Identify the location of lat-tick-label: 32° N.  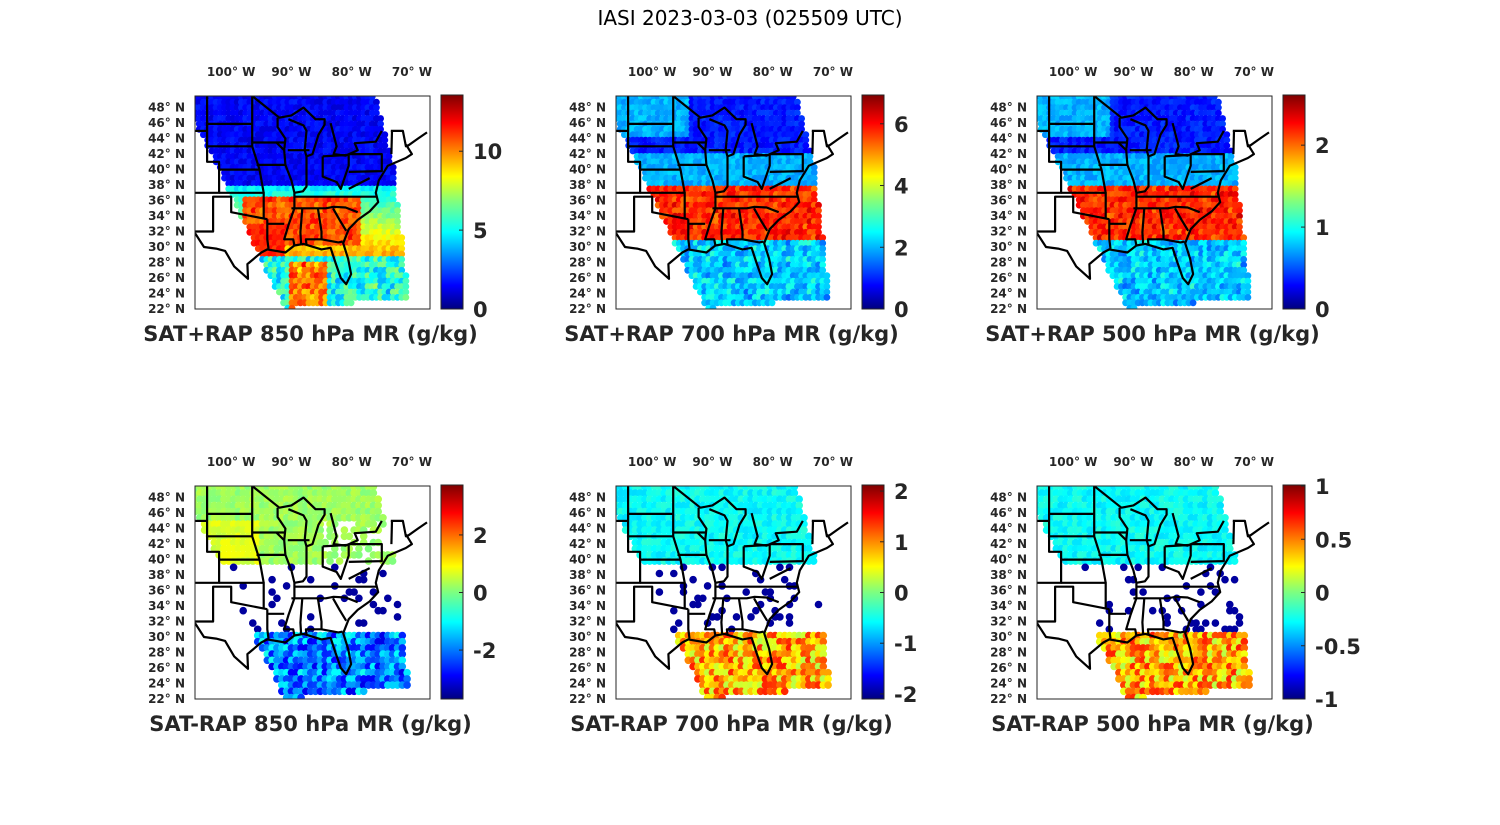
(166, 232).